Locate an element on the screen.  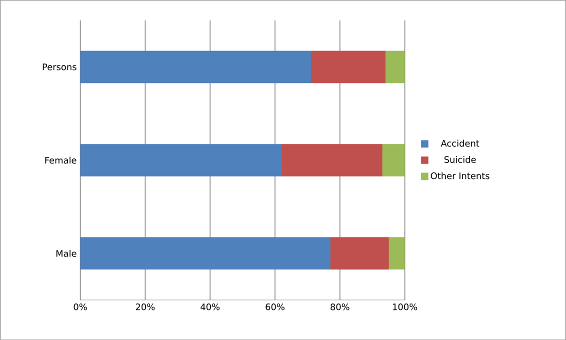
legend-label: Accident is located at coordinates (460, 143).